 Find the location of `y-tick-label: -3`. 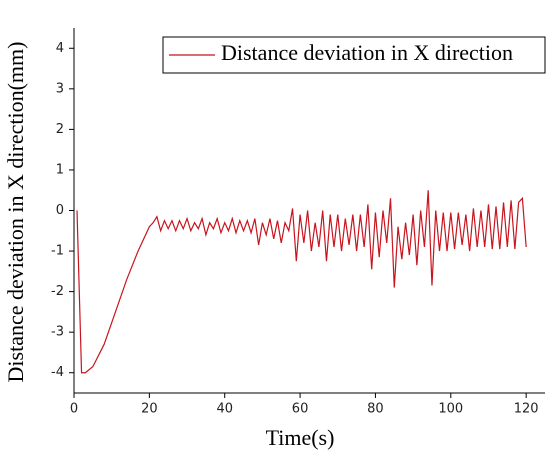

y-tick-label: -3 is located at coordinates (57, 332).